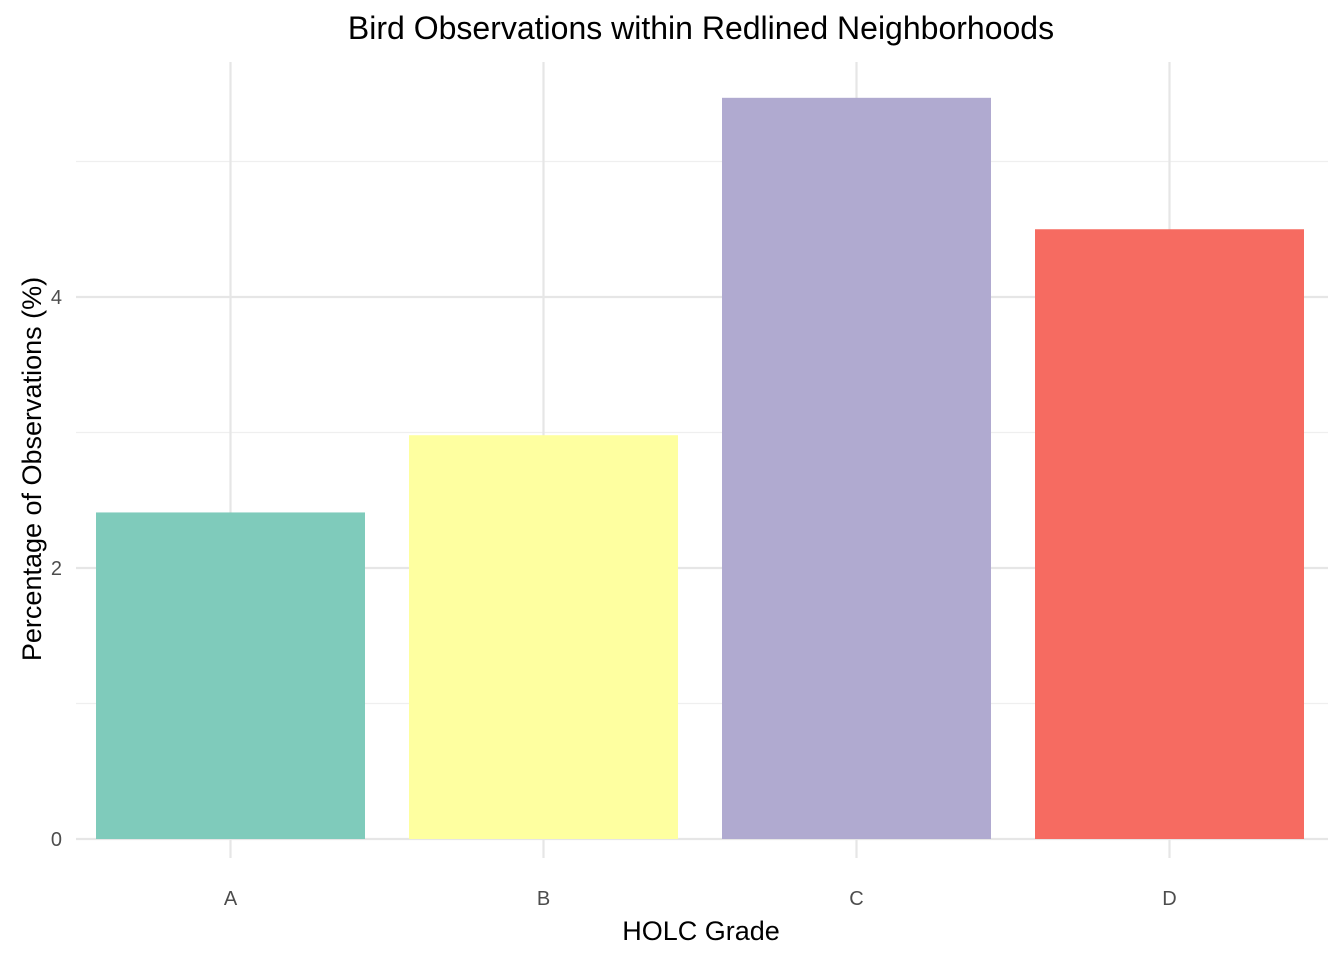 The image size is (1344, 960). Describe the element at coordinates (231, 899) in the screenshot. I see `x-tick-label: A` at that location.